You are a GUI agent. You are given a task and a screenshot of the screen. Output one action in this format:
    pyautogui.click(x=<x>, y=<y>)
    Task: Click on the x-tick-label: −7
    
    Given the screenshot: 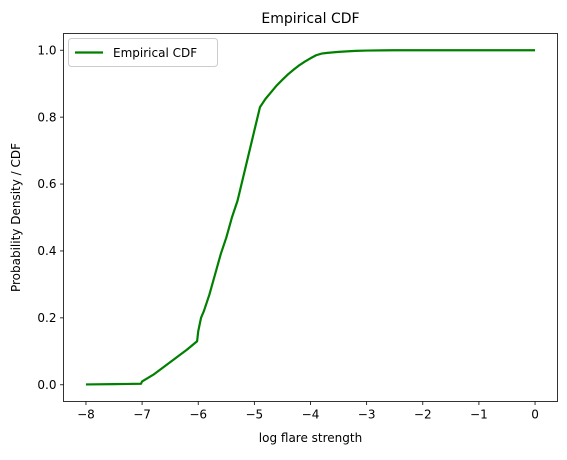 What is the action you would take?
    pyautogui.click(x=142, y=415)
    